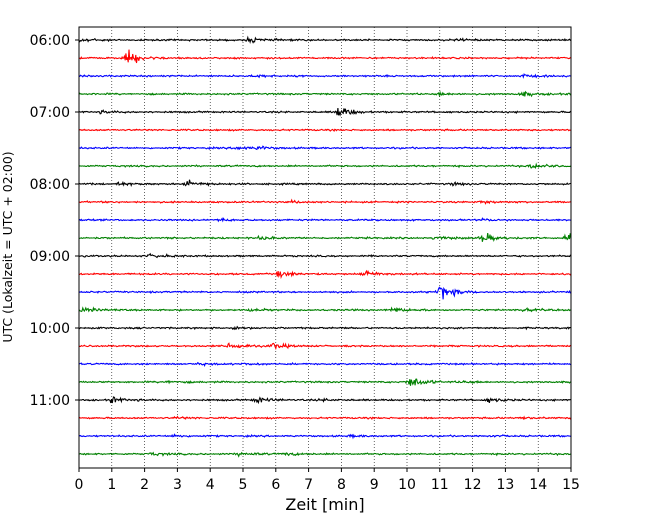 This screenshot has width=650, height=520. What do you see at coordinates (7, 246) in the screenshot?
I see `y-axis-label: UTC (Lokalzeit = UTC + 02:00)` at bounding box center [7, 246].